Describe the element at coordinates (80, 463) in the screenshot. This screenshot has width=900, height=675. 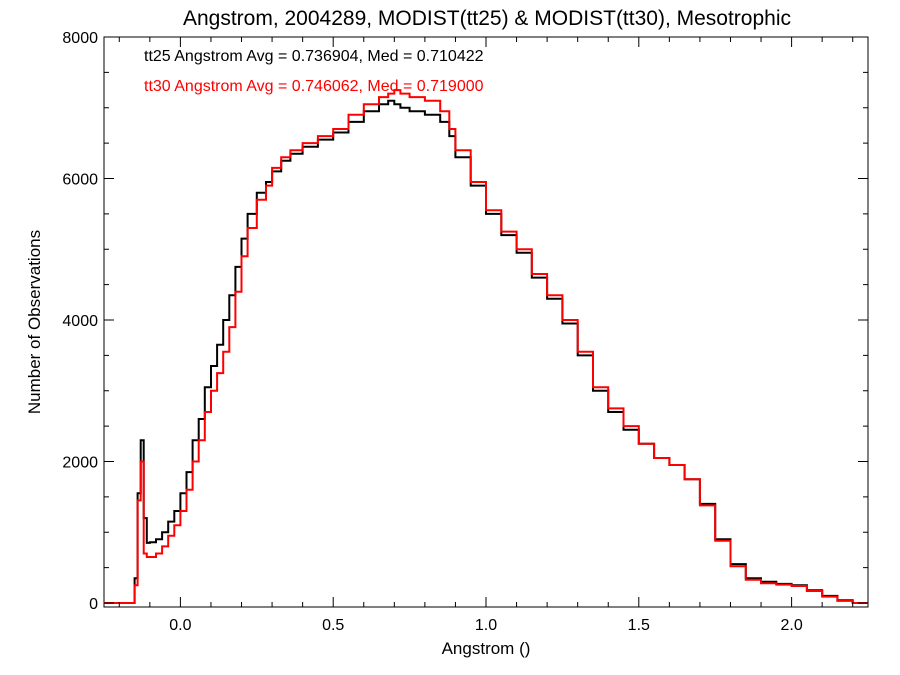
I see `y-tick-label: 2000` at that location.